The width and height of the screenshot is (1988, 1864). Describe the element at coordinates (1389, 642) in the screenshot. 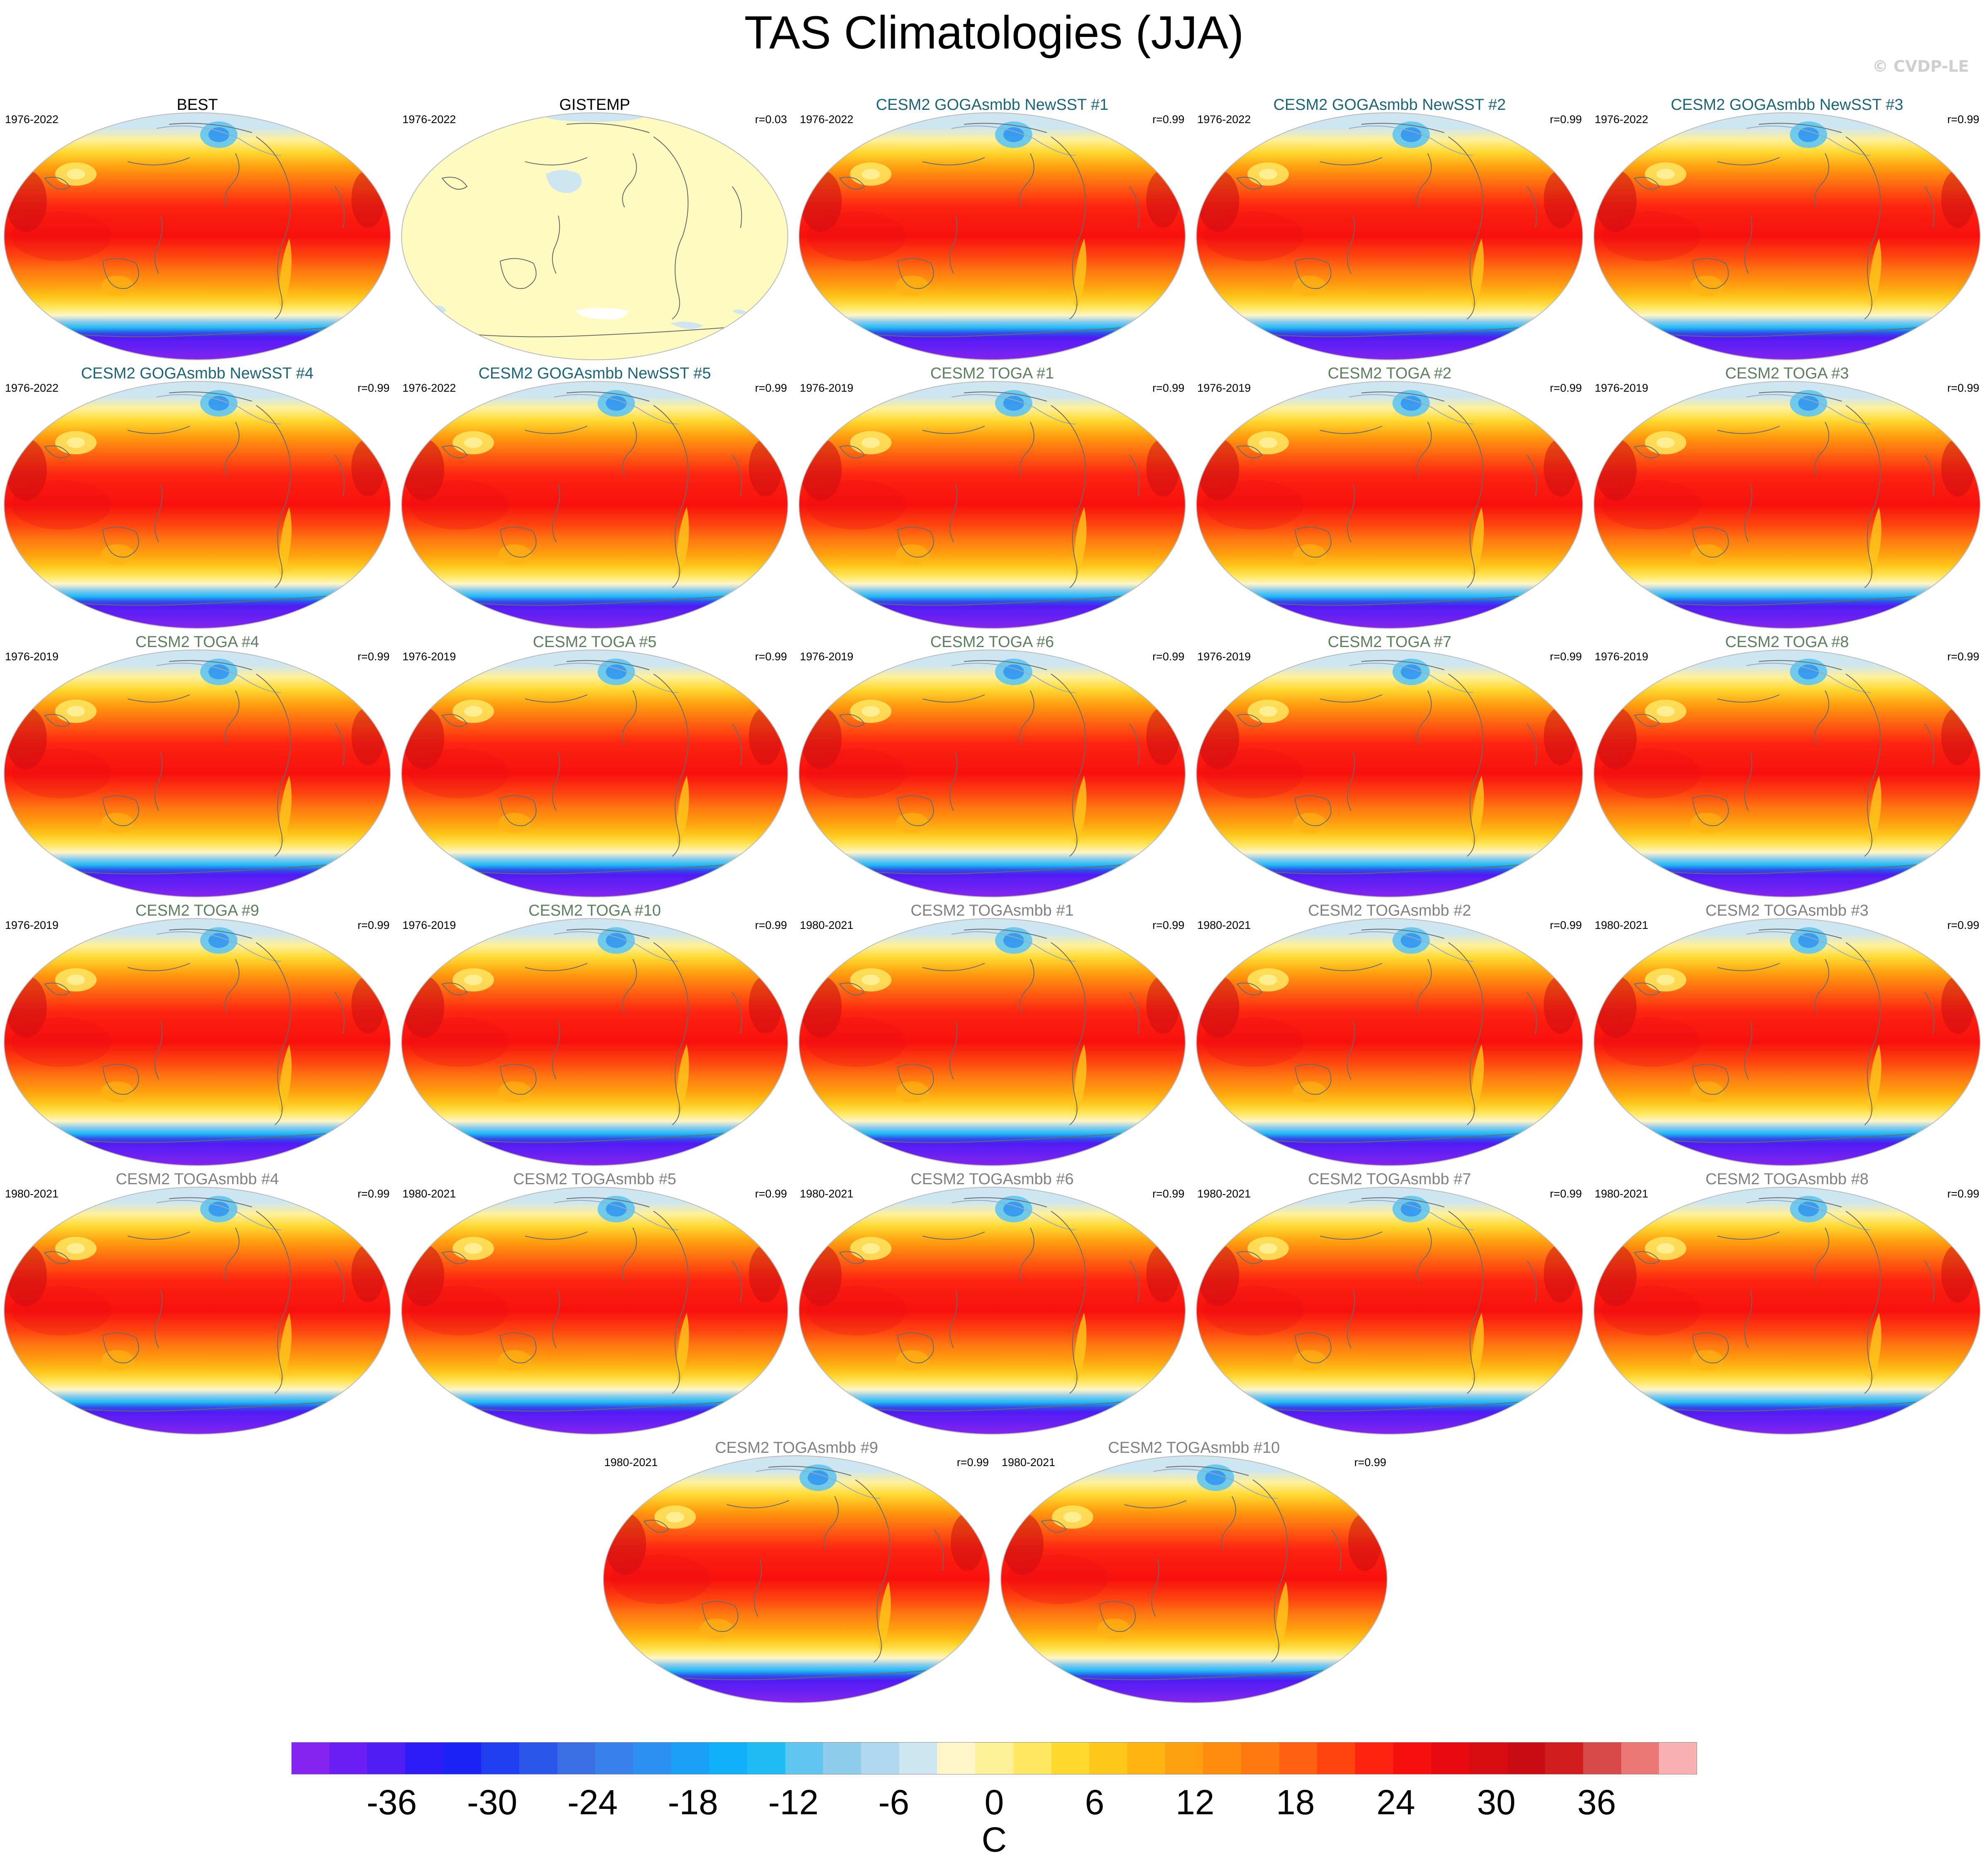

I see `panel-title: CESM2 TOGA #7` at that location.